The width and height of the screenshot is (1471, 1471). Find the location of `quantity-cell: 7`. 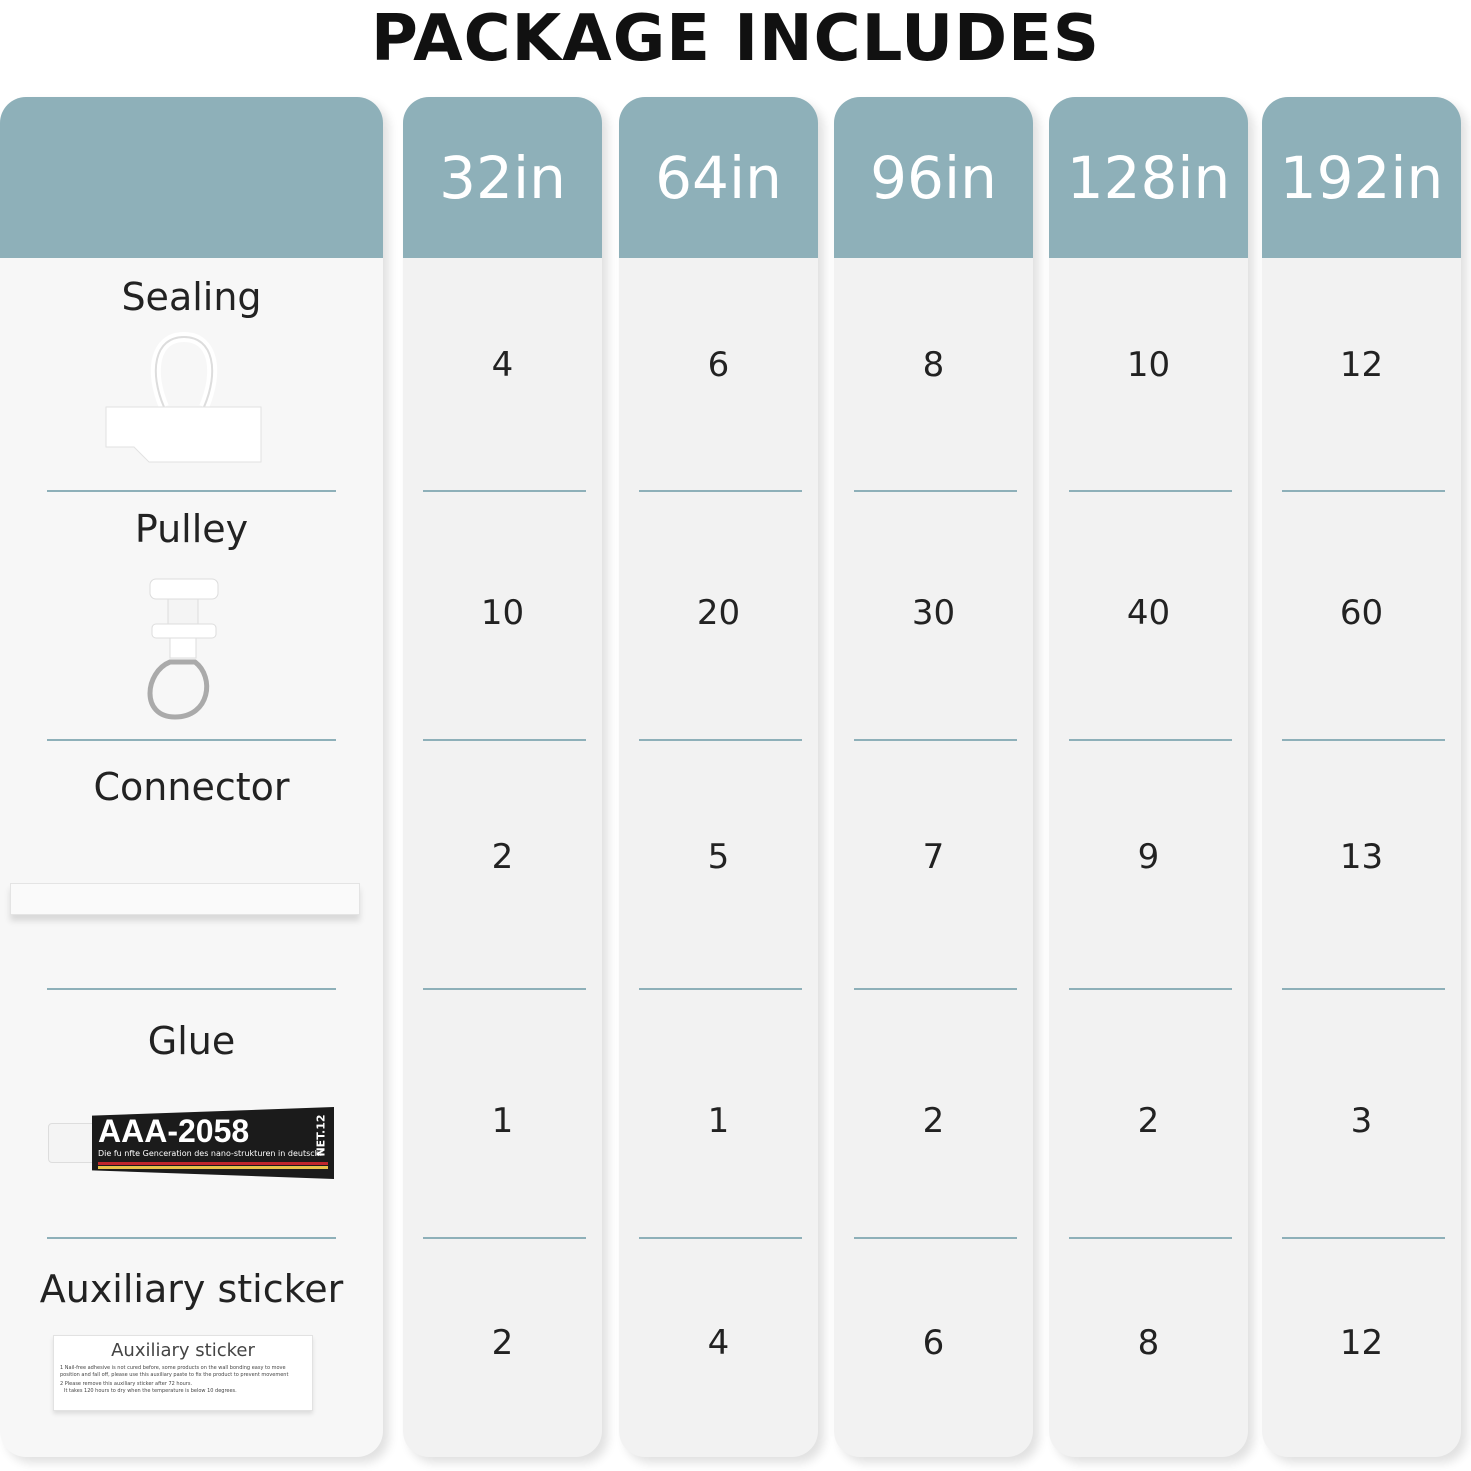

quantity-cell: 7 is located at coordinates (933, 857).